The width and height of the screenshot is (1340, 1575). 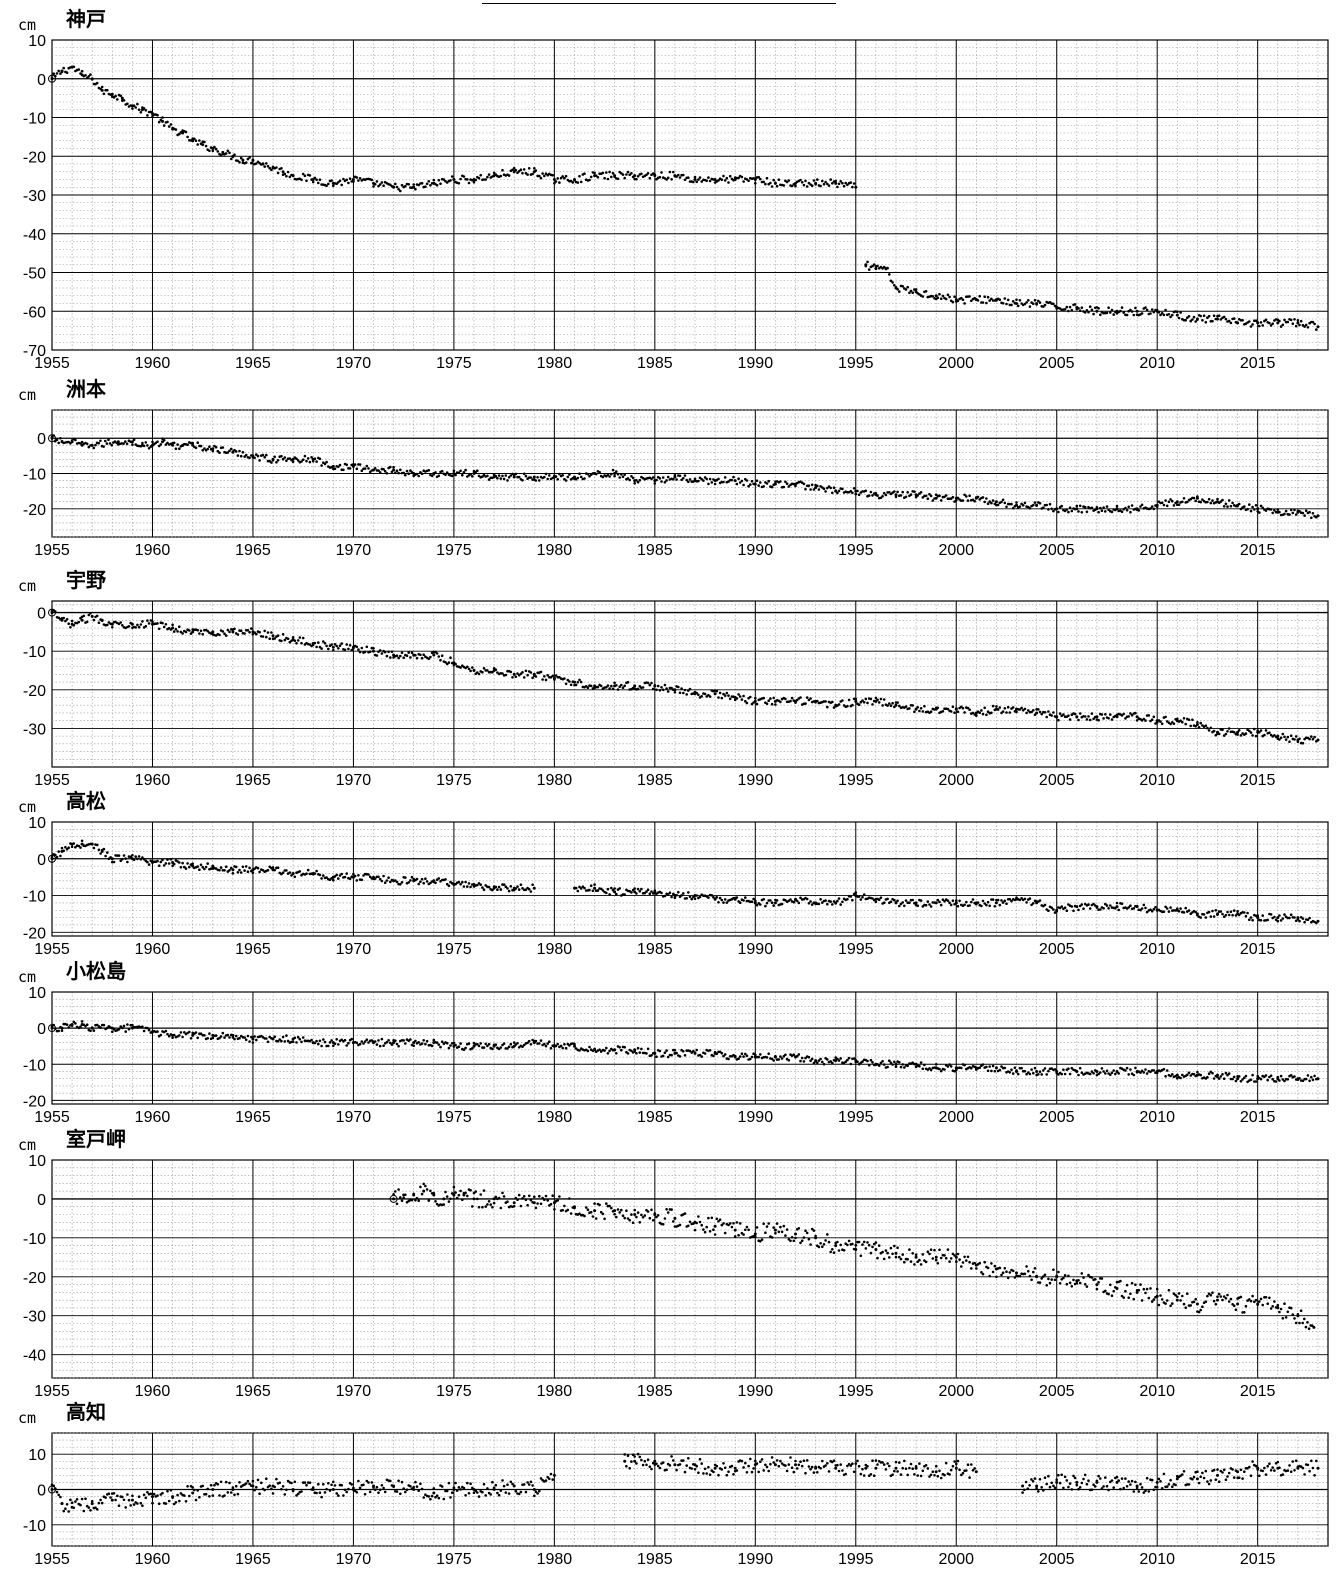 What do you see at coordinates (41, 1029) in the screenshot?
I see `y-tick-label: 0` at bounding box center [41, 1029].